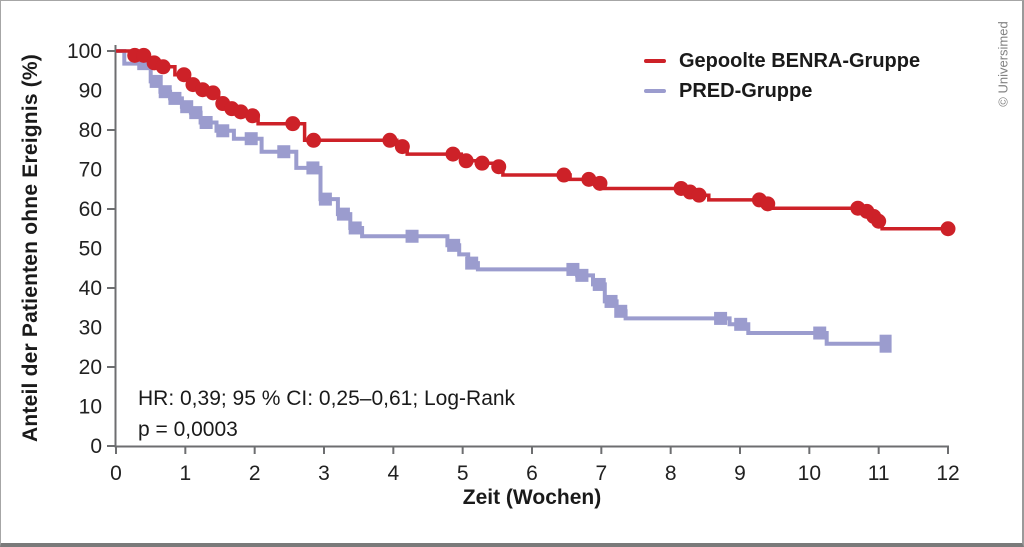 The width and height of the screenshot is (1024, 547). Describe the element at coordinates (90, 170) in the screenshot. I see `y-tick-label: 70` at that location.